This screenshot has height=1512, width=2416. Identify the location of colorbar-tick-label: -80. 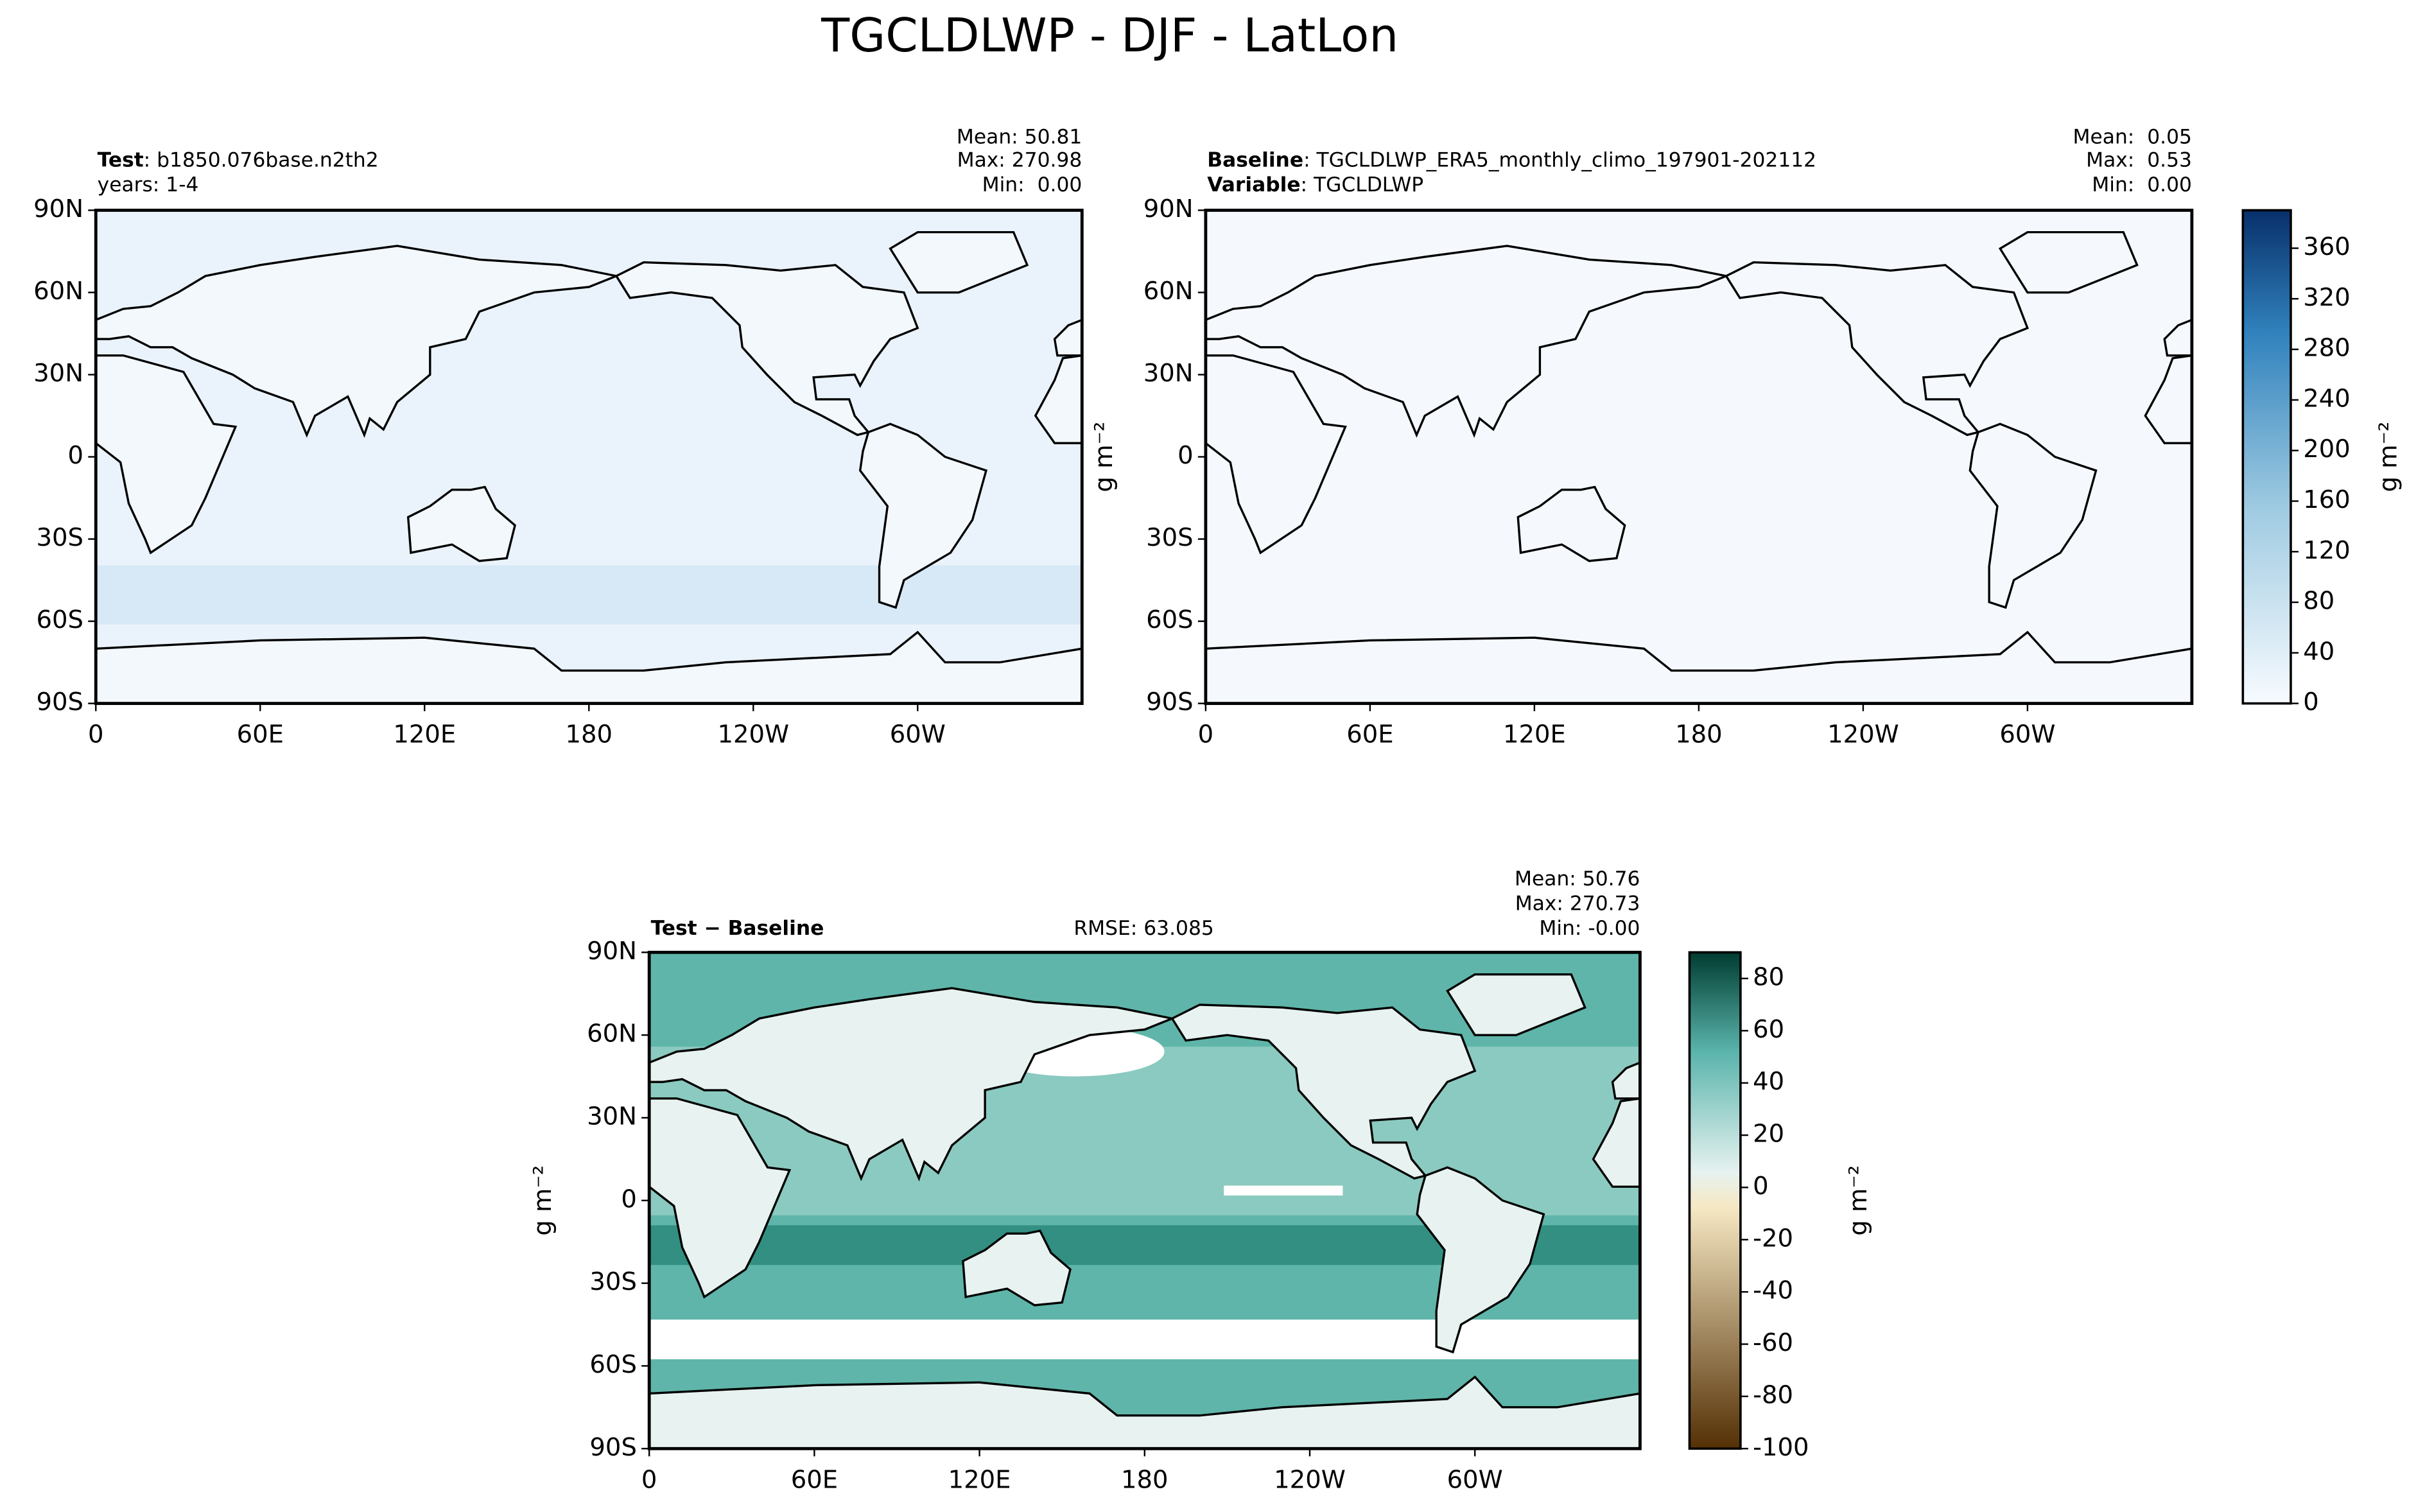
(1773, 1394).